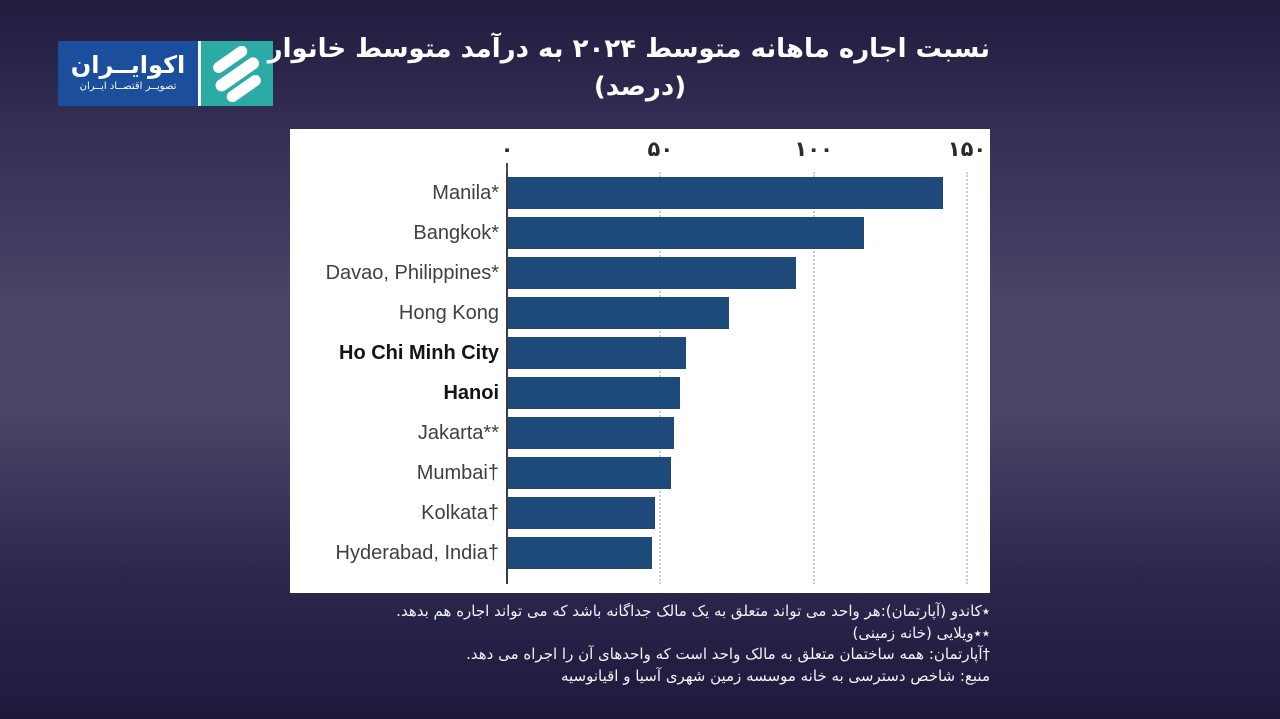 The height and width of the screenshot is (719, 1280). I want to click on zero-tick-mark, so click(507, 168).